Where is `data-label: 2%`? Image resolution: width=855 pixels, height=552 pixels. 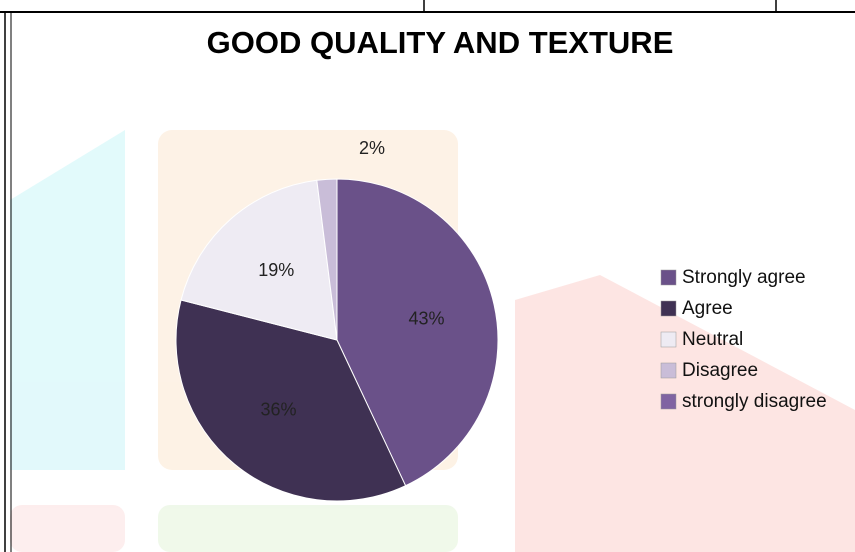 data-label: 2% is located at coordinates (372, 148).